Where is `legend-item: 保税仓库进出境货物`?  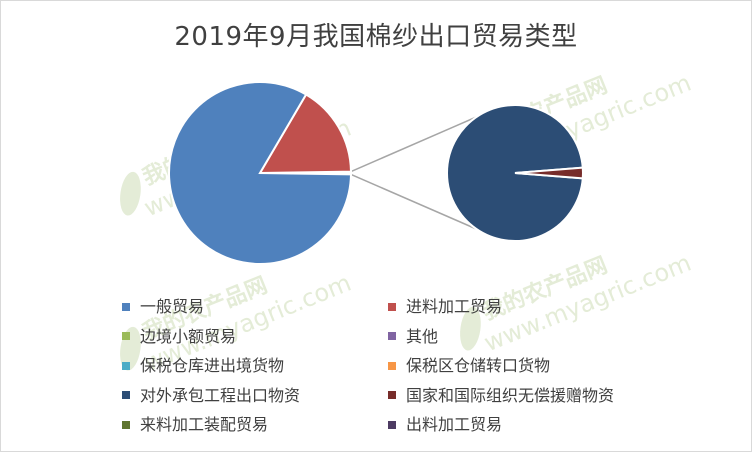 legend-item: 保税仓库进出境货物 is located at coordinates (203, 366).